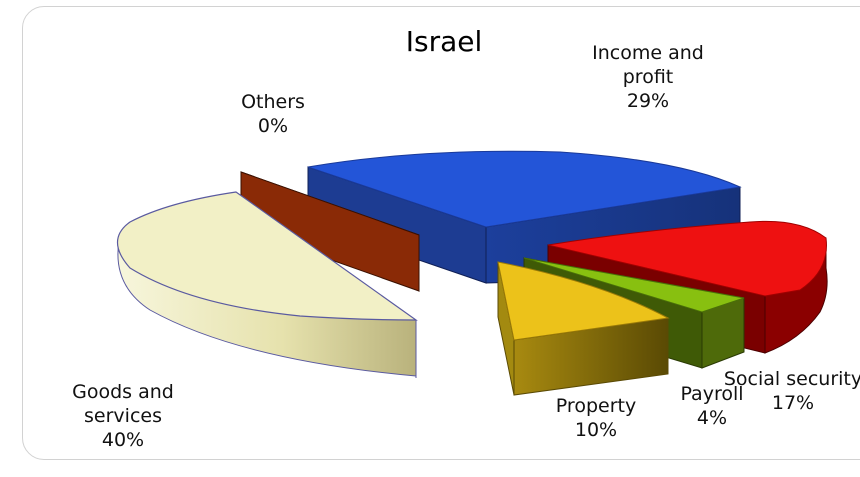 This screenshot has width=860, height=477. I want to click on label-goods-pct: 40%, so click(123, 440).